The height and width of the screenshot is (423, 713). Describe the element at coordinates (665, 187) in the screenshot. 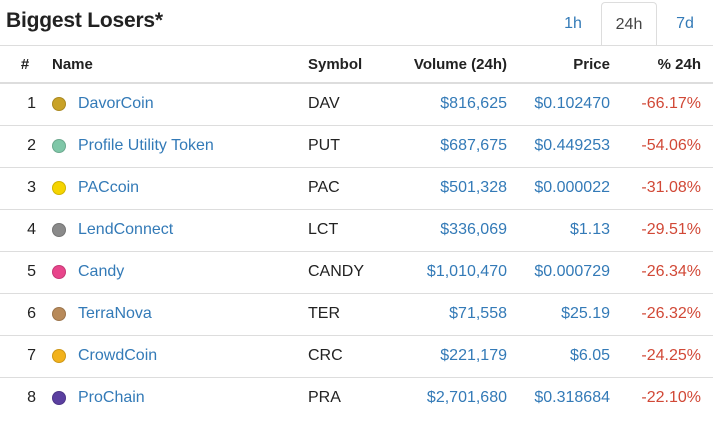

I see `change-cell: -31.08%` at that location.